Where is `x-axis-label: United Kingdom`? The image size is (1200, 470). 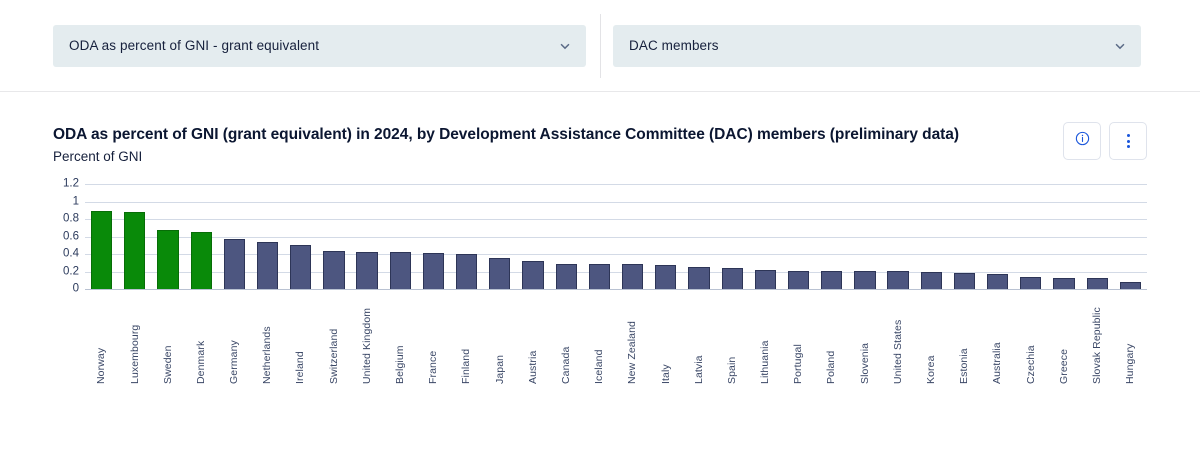
x-axis-label: United Kingdom is located at coordinates (366, 345).